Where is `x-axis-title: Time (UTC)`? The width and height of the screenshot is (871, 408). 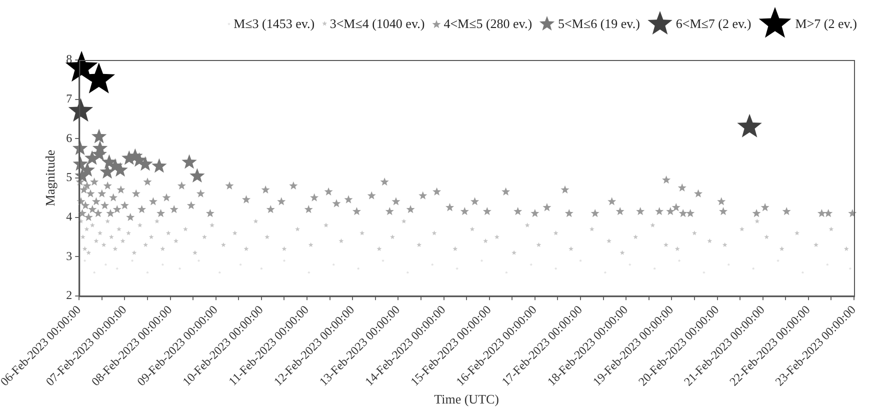 x-axis-title: Time (UTC) is located at coordinates (467, 399).